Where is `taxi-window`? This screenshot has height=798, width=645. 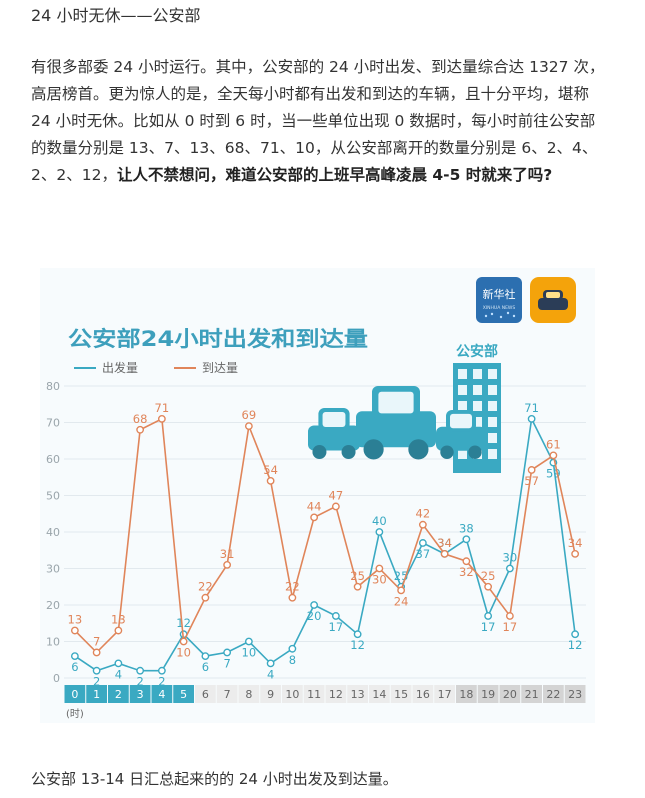
taxi-window is located at coordinates (553, 295).